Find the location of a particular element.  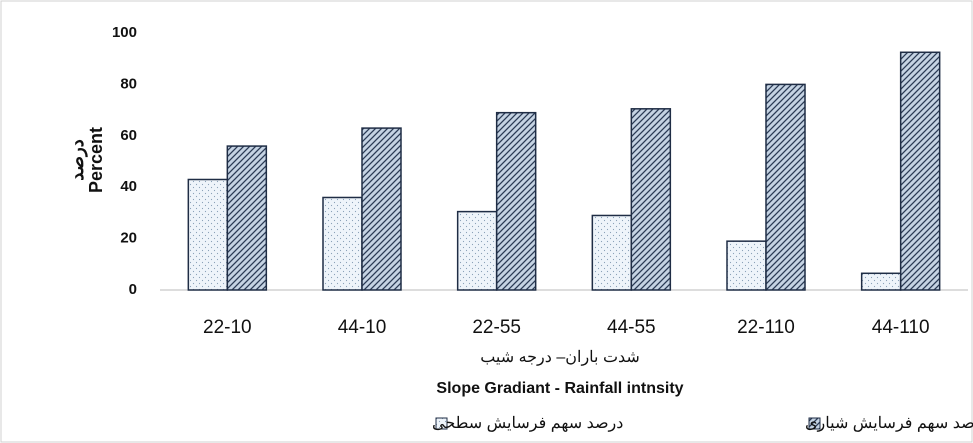

y-tick-label: 0 is located at coordinates (133, 289).